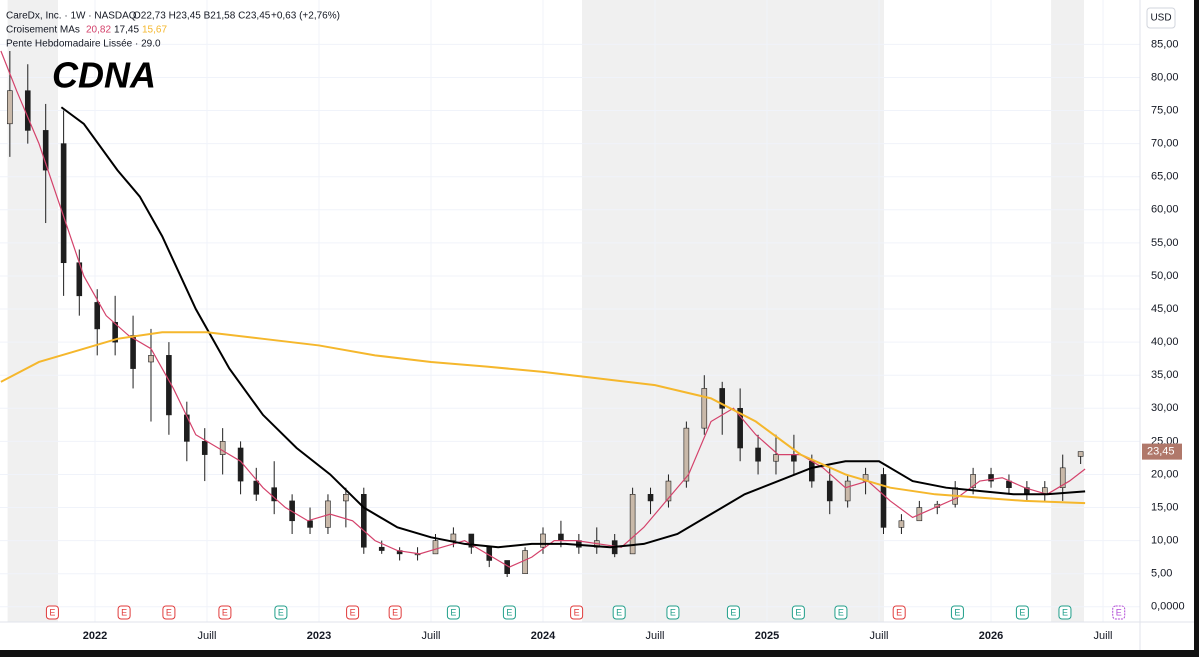 This screenshot has width=1199, height=657. Describe the element at coordinates (1165, 408) in the screenshot. I see `y-tick-label: 30,00` at that location.